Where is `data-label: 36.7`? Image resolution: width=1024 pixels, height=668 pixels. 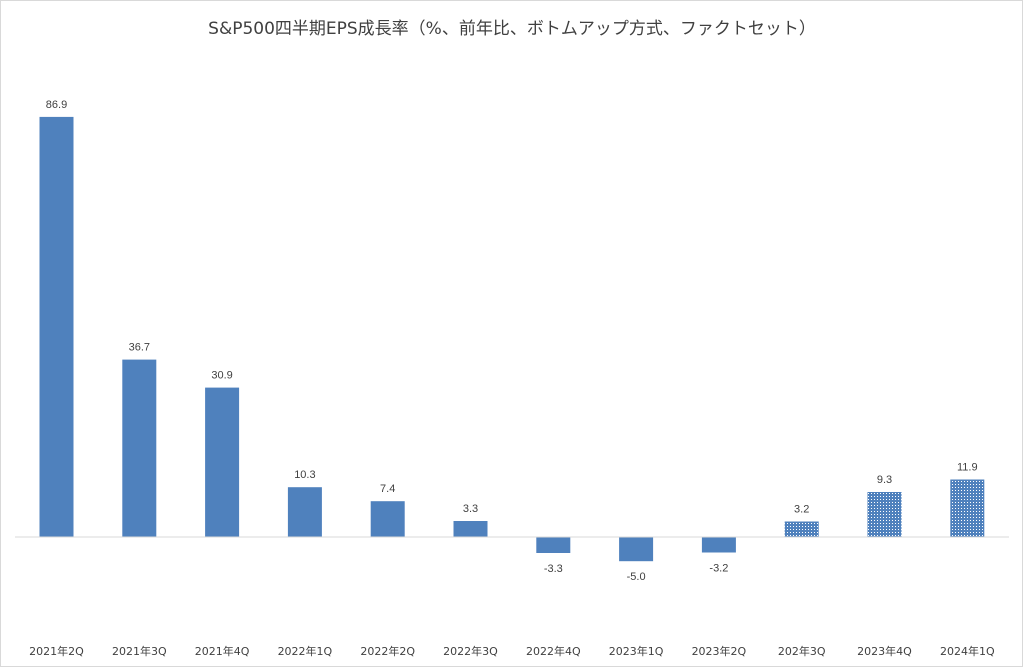
data-label: 36.7 is located at coordinates (139, 348).